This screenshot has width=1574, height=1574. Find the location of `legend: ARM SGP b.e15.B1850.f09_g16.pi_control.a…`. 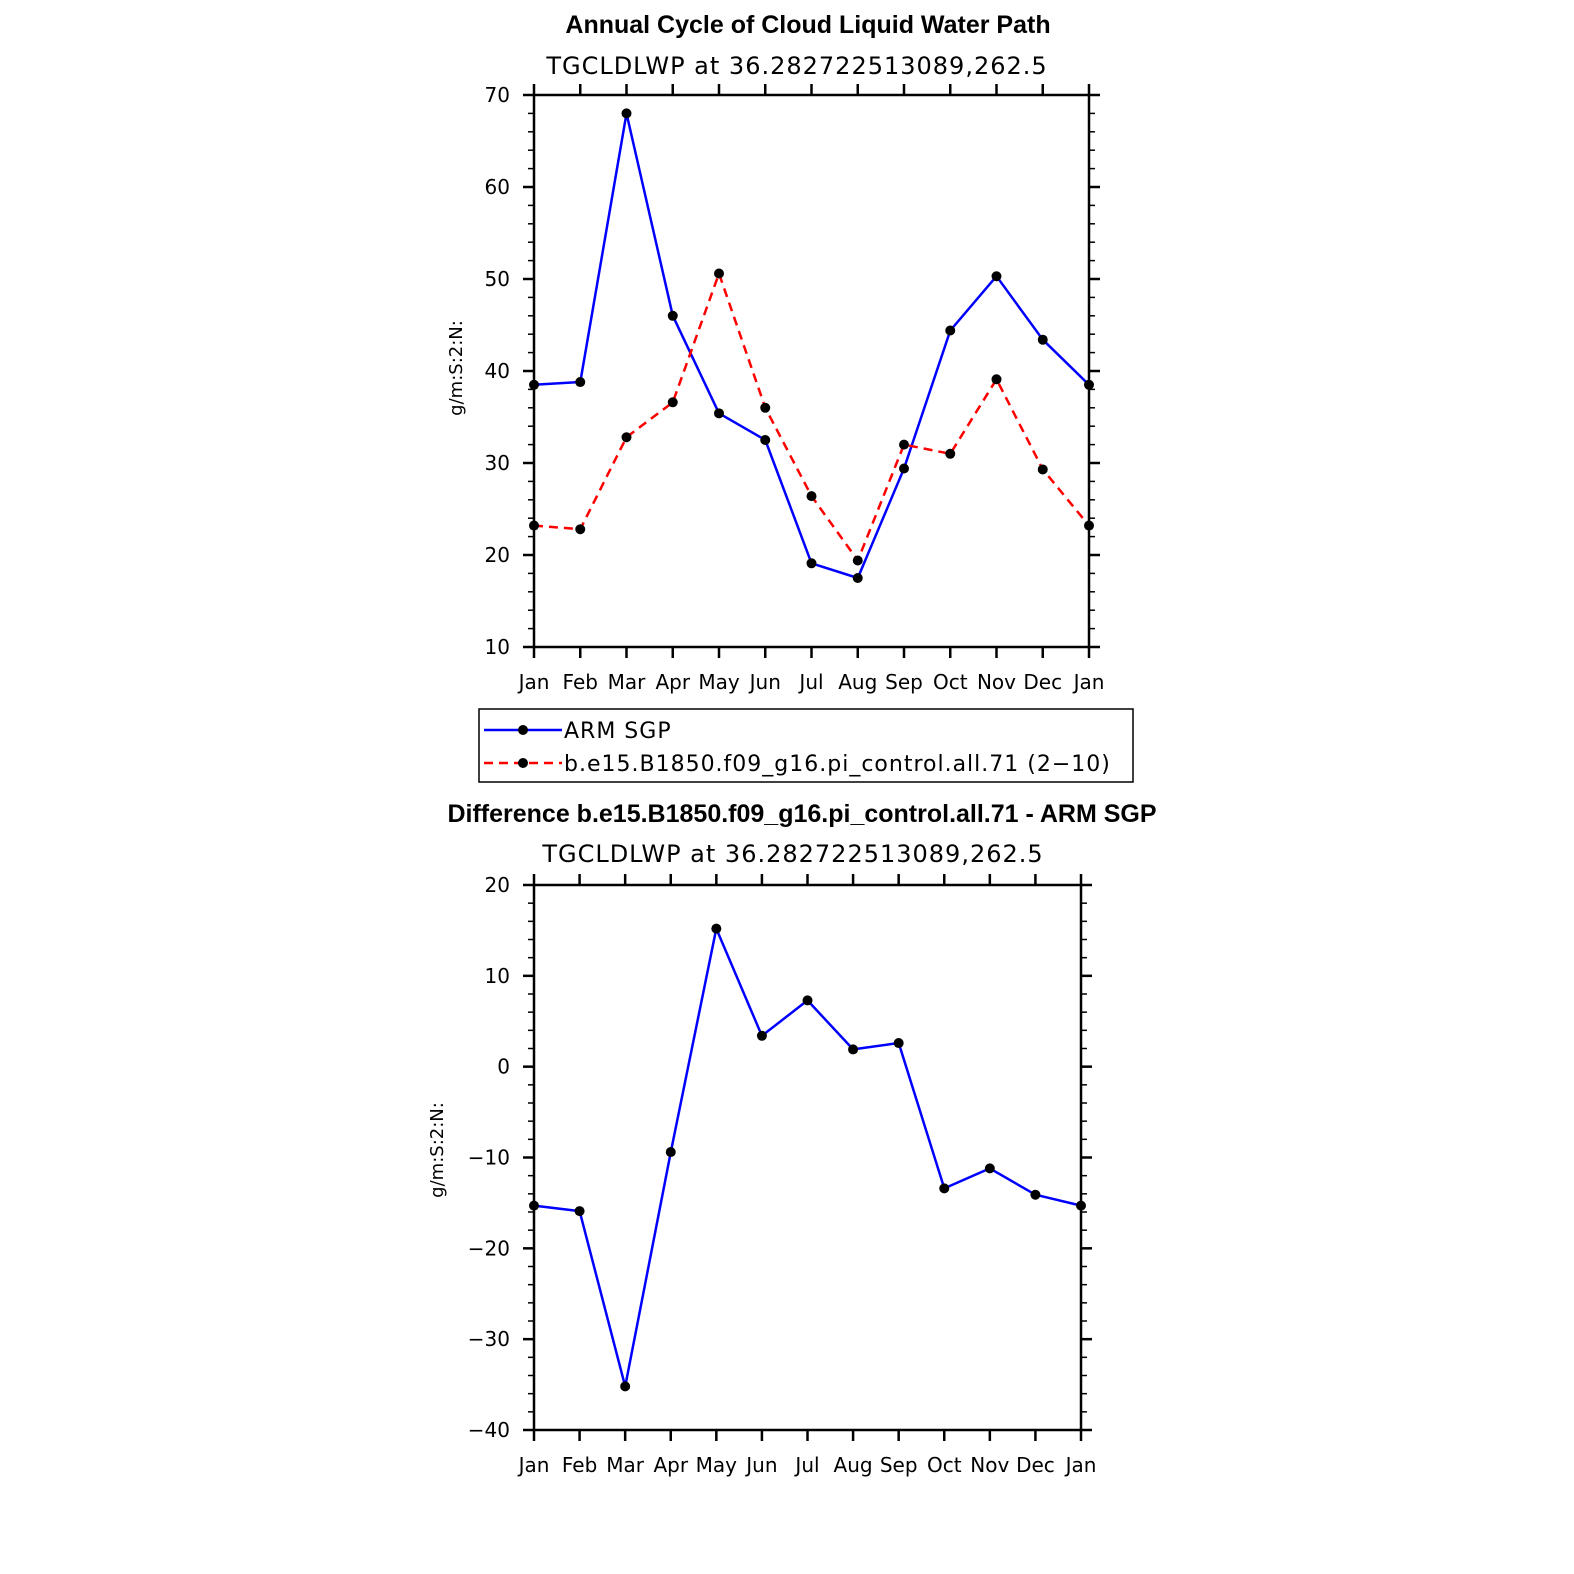

legend: ARM SGP b.e15.B1850.f09_g16.pi_control.a… is located at coordinates (806, 745).